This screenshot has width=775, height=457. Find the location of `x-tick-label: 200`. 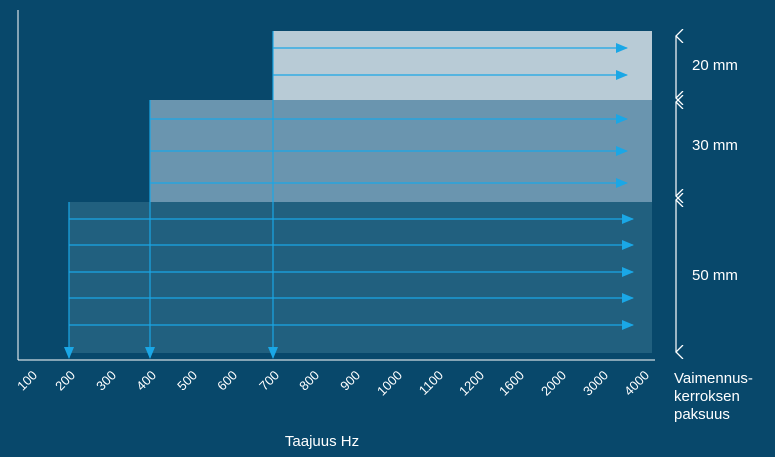

x-tick-label: 200 is located at coordinates (65, 381).